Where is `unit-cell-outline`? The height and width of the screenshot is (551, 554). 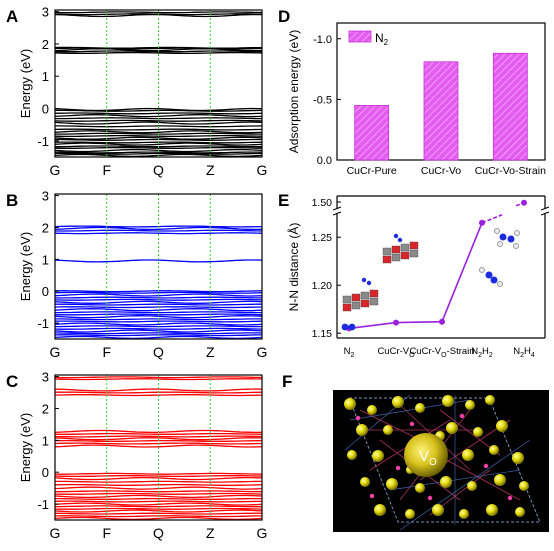
unit-cell-outline is located at coordinates (444, 460).